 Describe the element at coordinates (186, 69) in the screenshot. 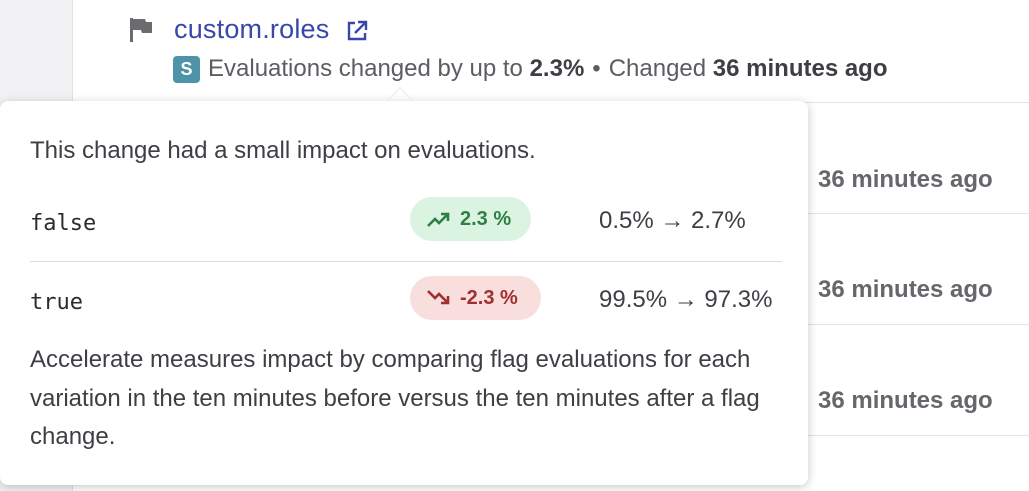

I see `status-badge: S` at that location.